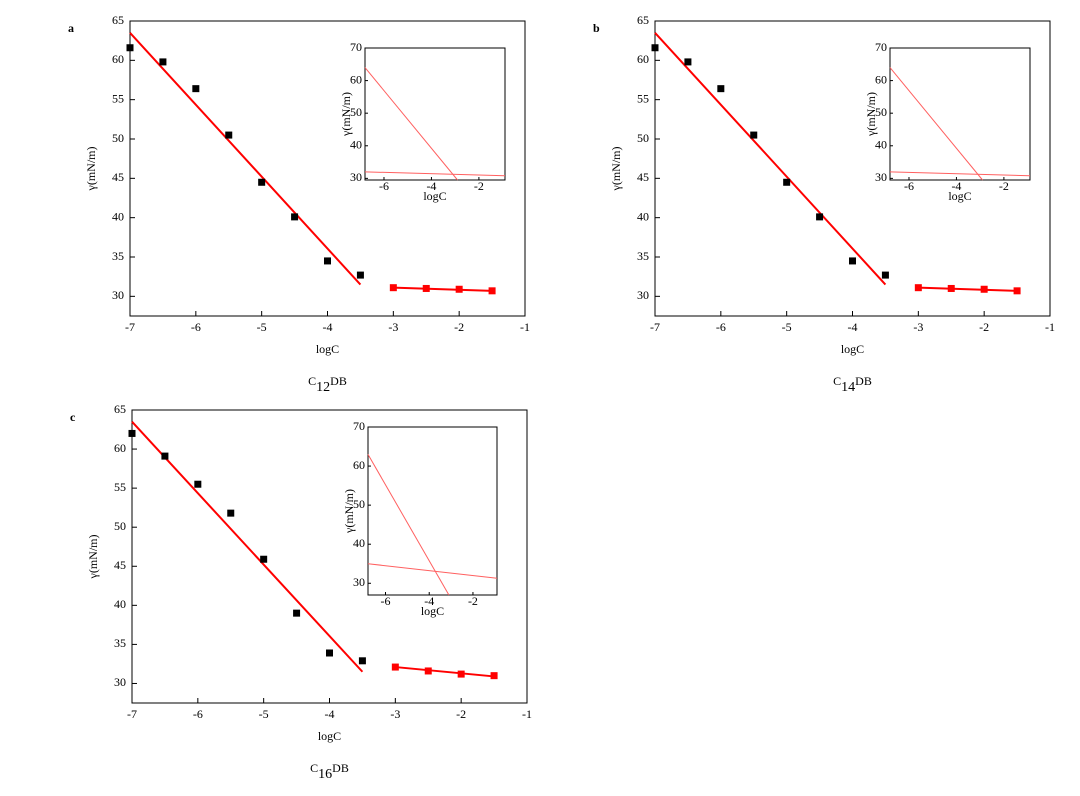 The width and height of the screenshot is (1080, 796). Describe the element at coordinates (346, 114) in the screenshot. I see `inset-y-label: γ(mN/m)` at that location.